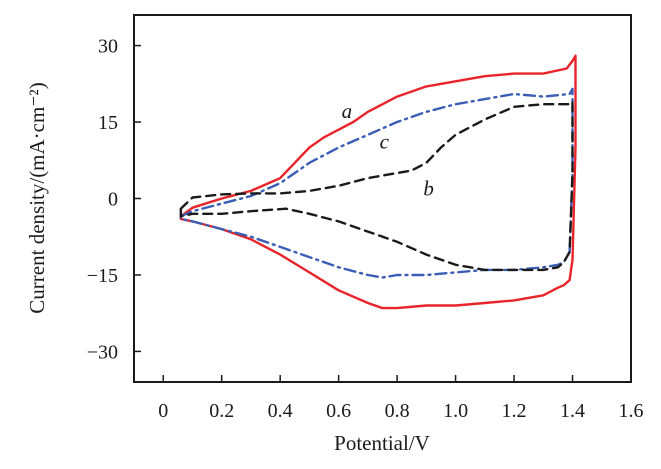 The width and height of the screenshot is (661, 469). I want to click on y-axis-ticks: −30 −15 0 15 30, so click(114, 199).